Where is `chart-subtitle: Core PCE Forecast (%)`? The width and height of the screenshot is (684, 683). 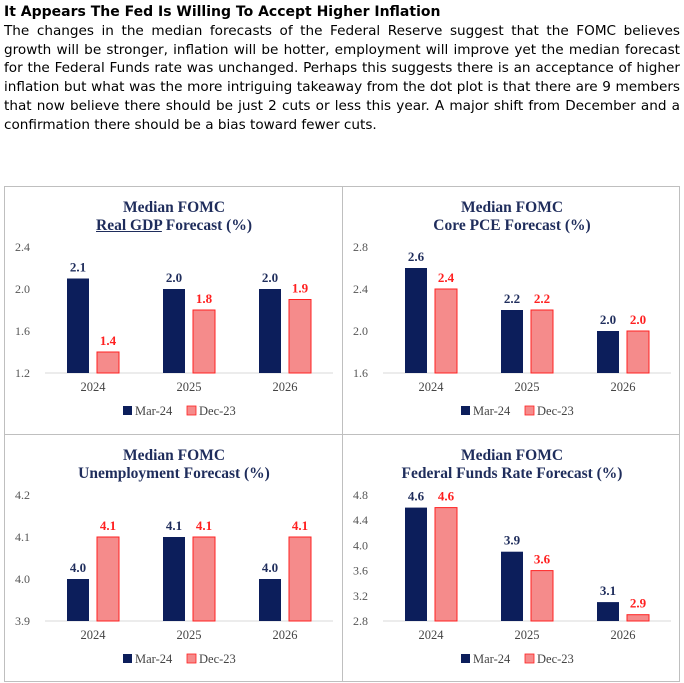
chart-subtitle: Core PCE Forecast (%) is located at coordinates (512, 226).